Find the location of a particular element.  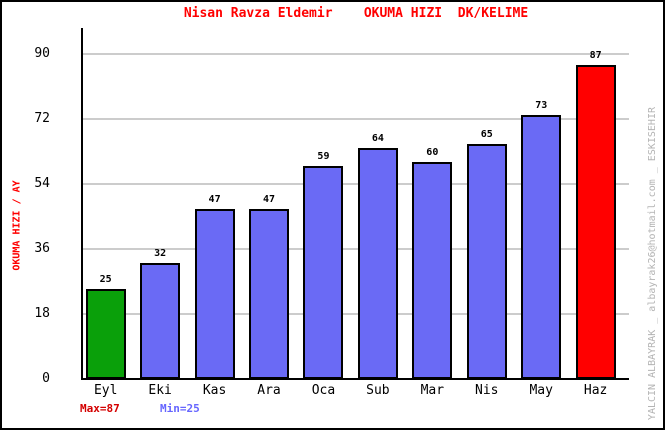

y-tick-label: 54 is located at coordinates (42, 183).